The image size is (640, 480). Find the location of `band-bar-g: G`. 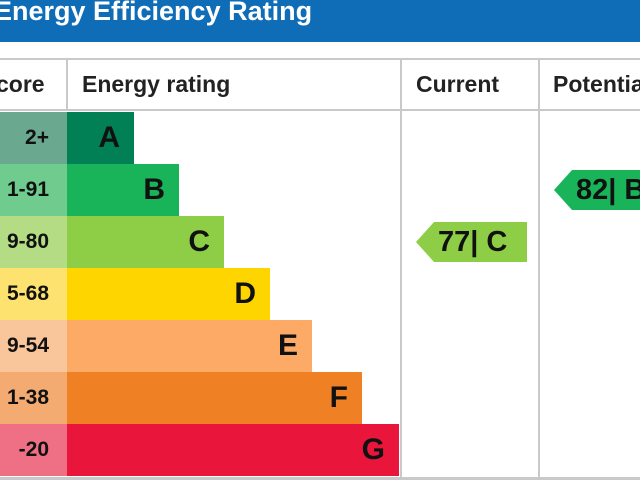

band-bar-g: G is located at coordinates (233, 450).